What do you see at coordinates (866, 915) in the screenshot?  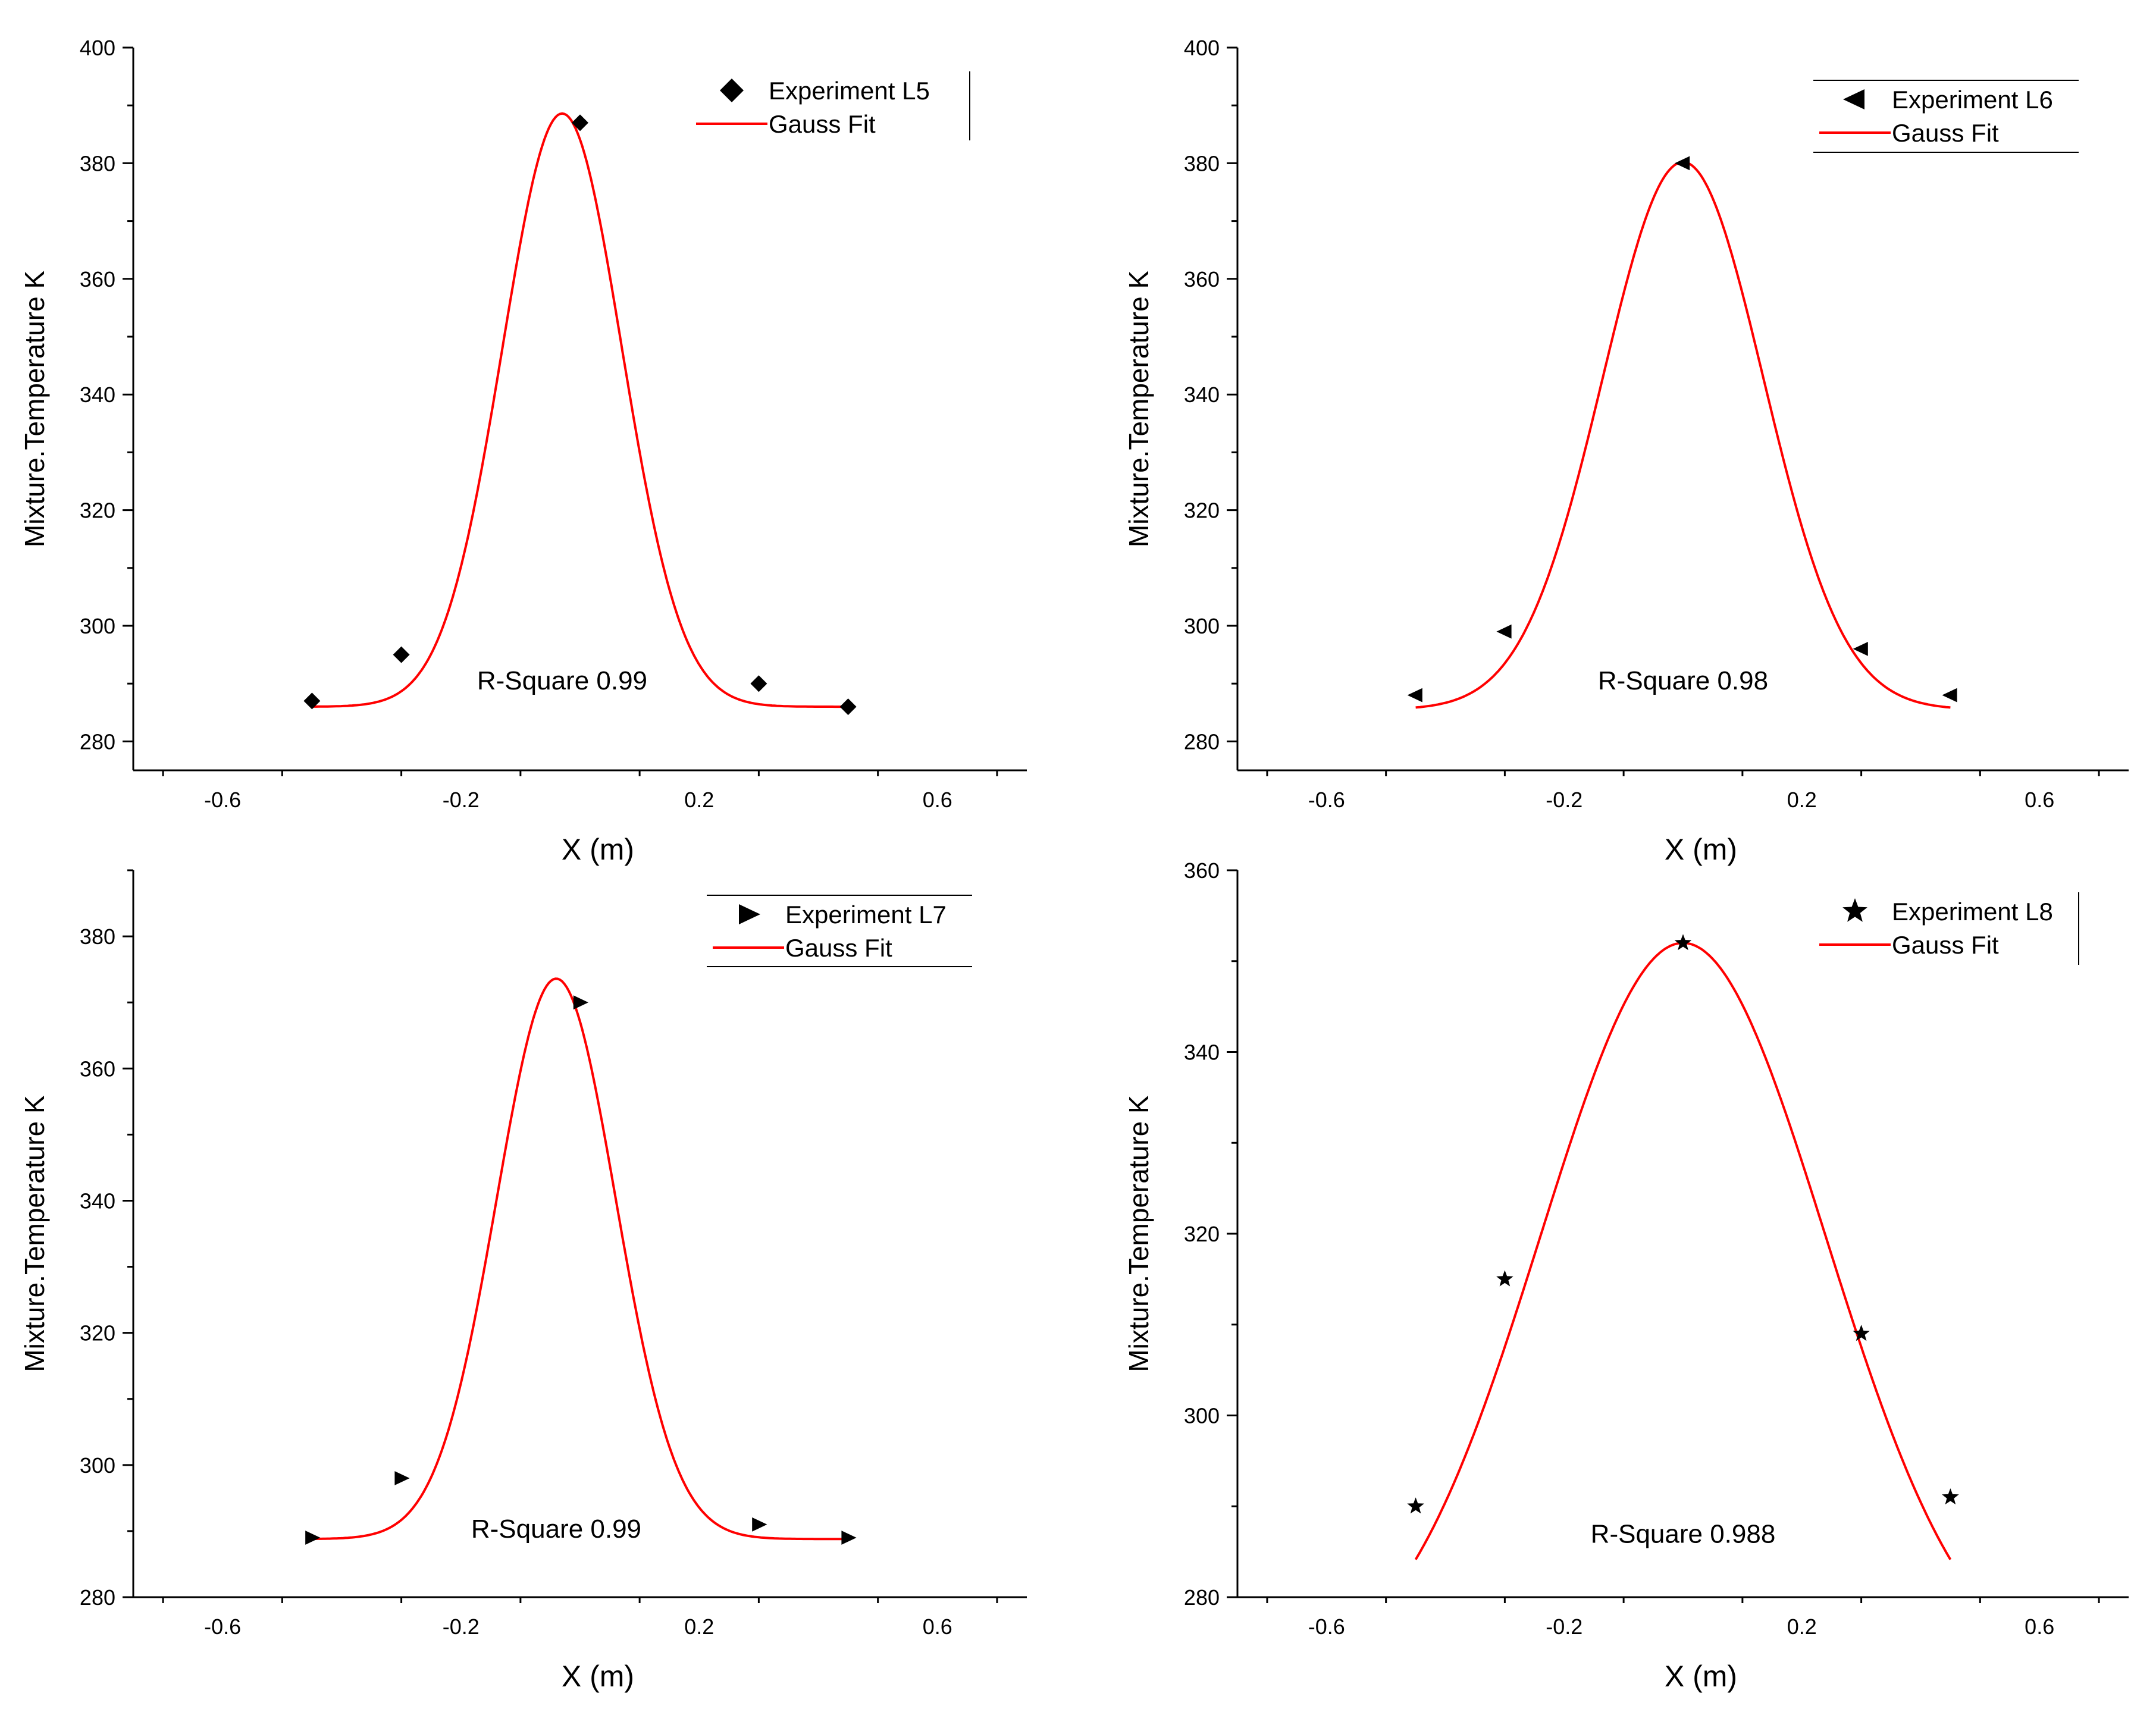 I see `legend-label-experiment: Experiment L7` at bounding box center [866, 915].